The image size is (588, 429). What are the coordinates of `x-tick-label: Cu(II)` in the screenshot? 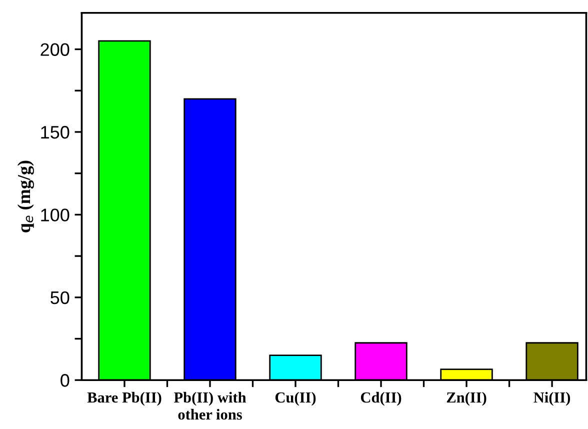 It's located at (295, 399).